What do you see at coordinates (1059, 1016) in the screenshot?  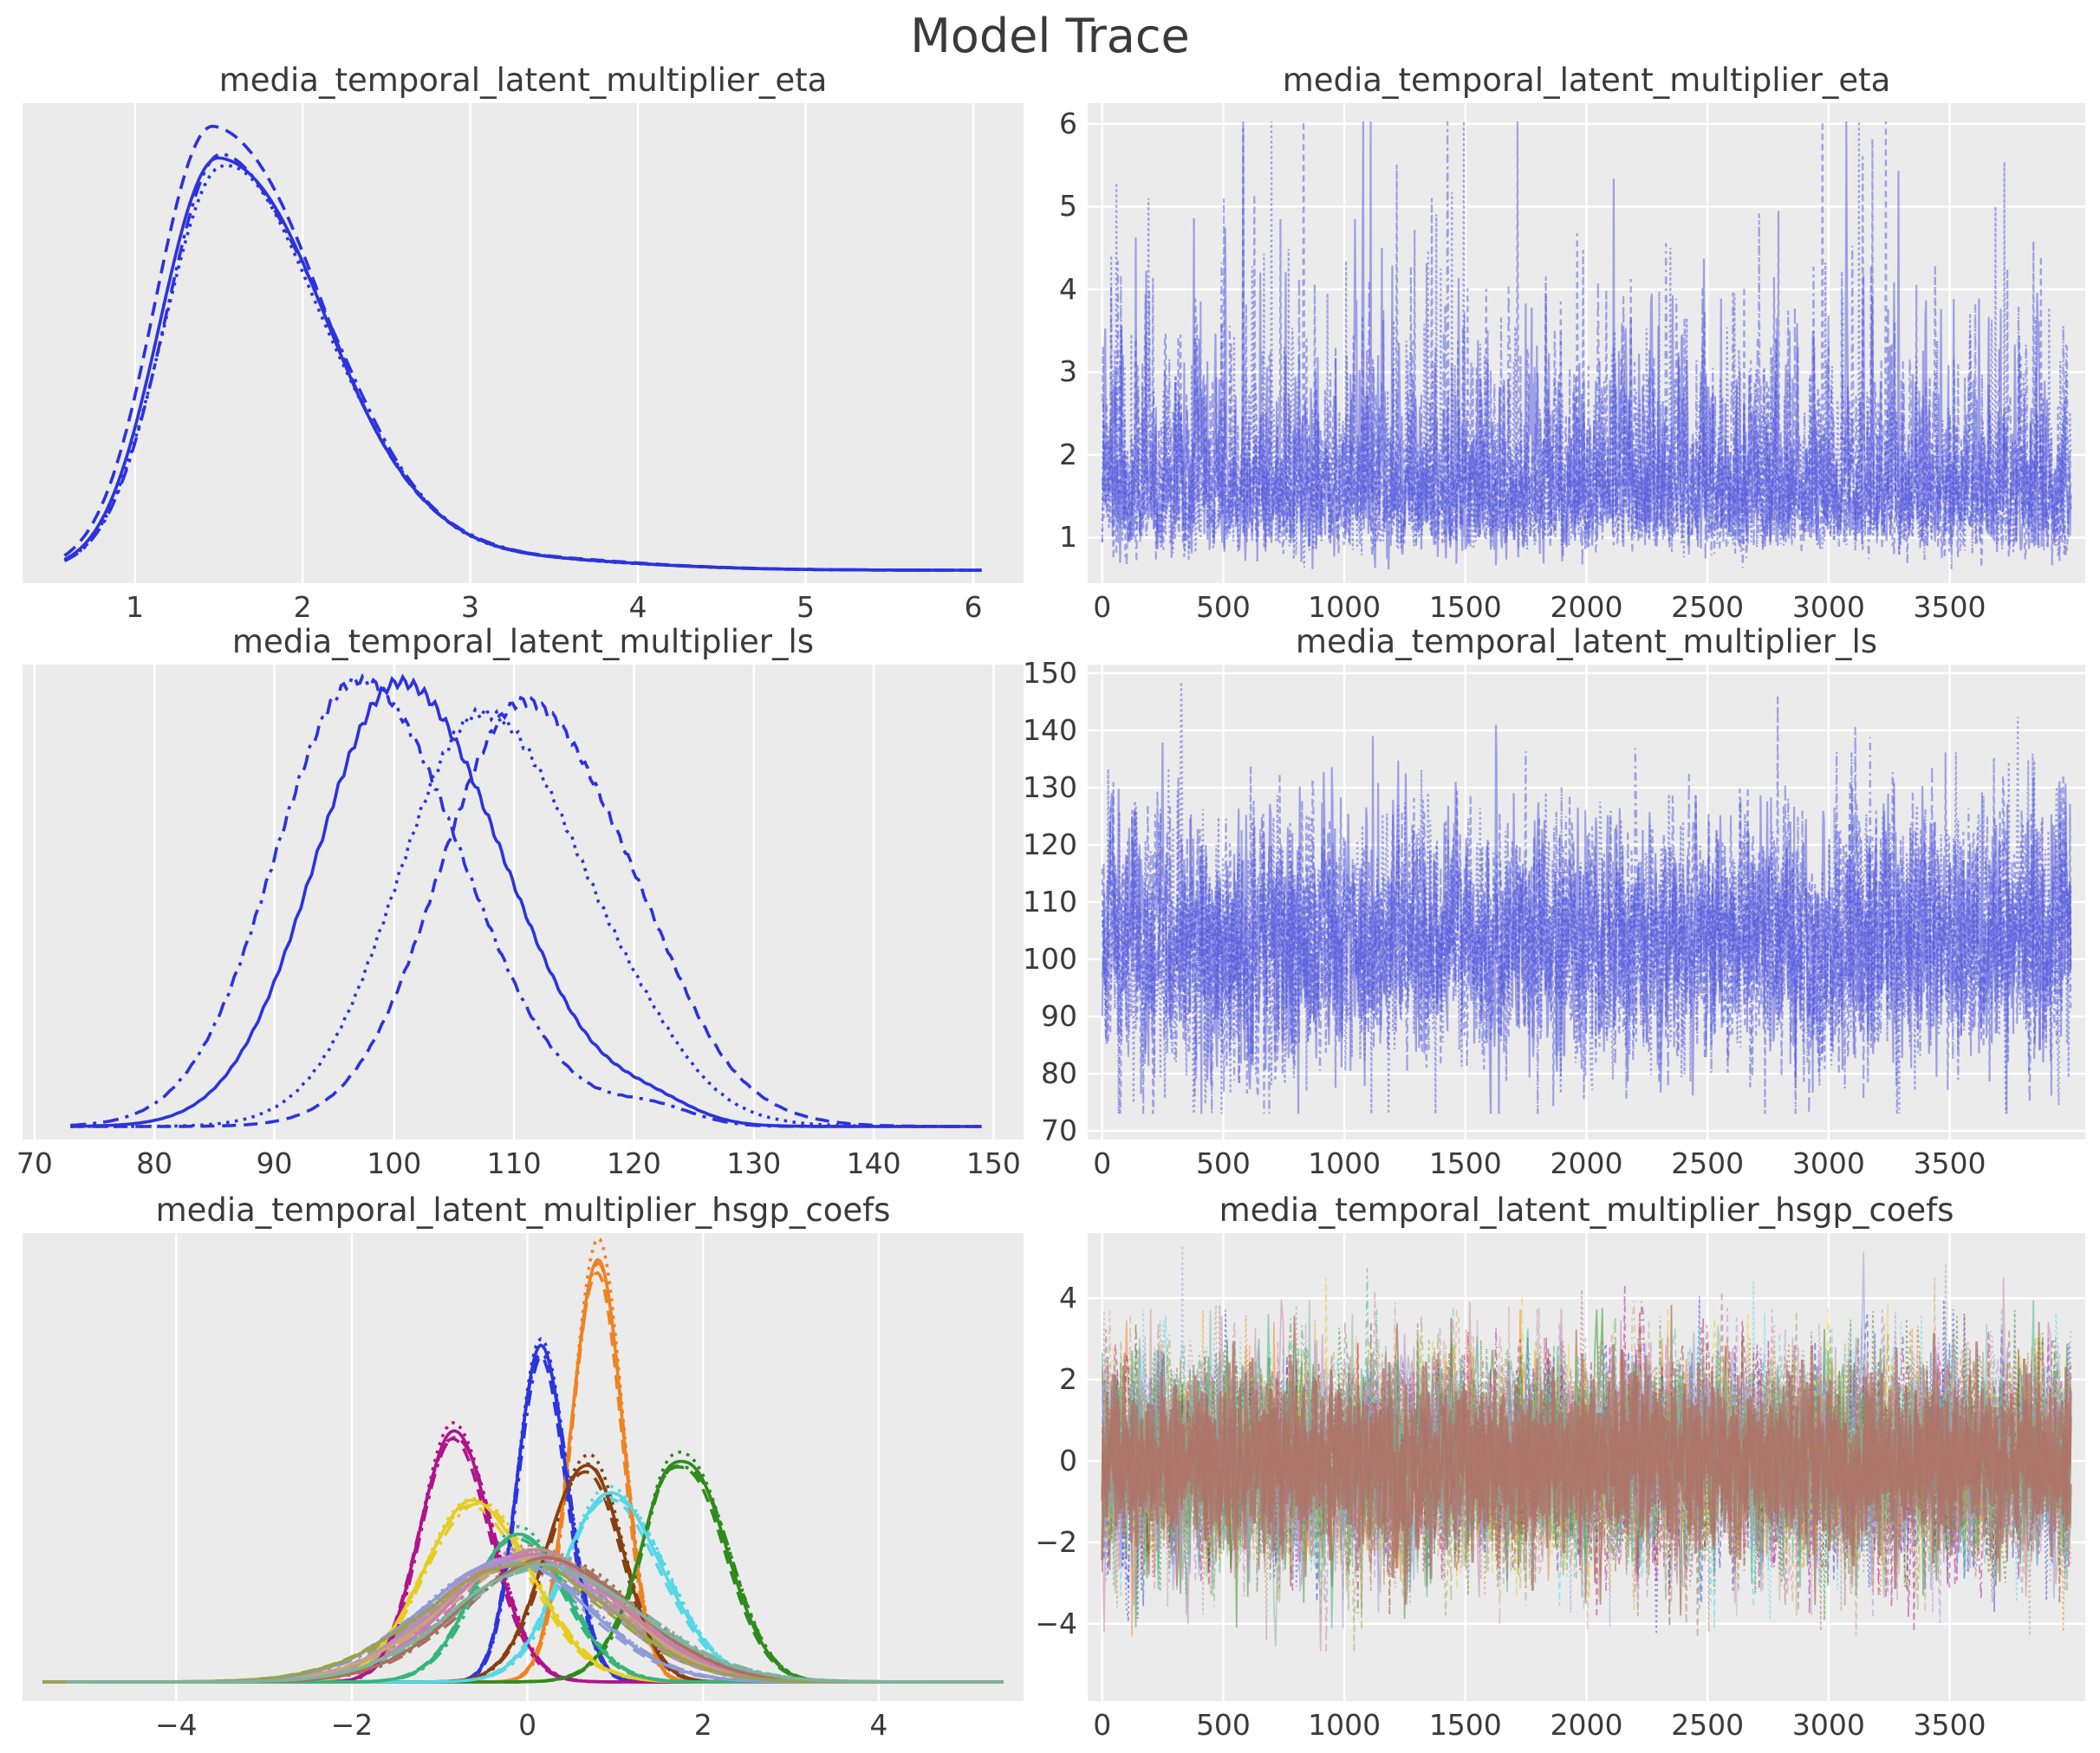 I see `y-tick-label: 90` at bounding box center [1059, 1016].